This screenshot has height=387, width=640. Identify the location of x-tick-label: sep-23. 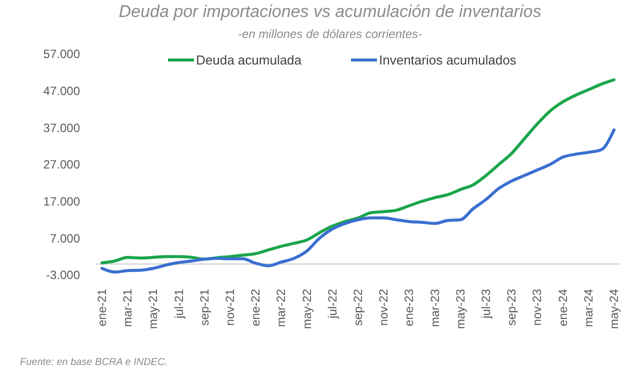
(511, 307).